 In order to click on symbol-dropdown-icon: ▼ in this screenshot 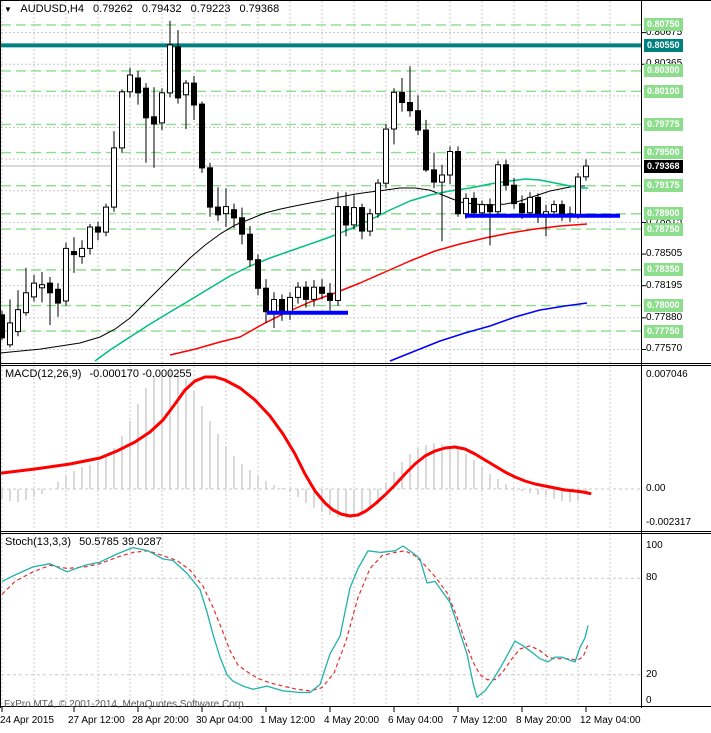, I will do `click(8, 9)`.